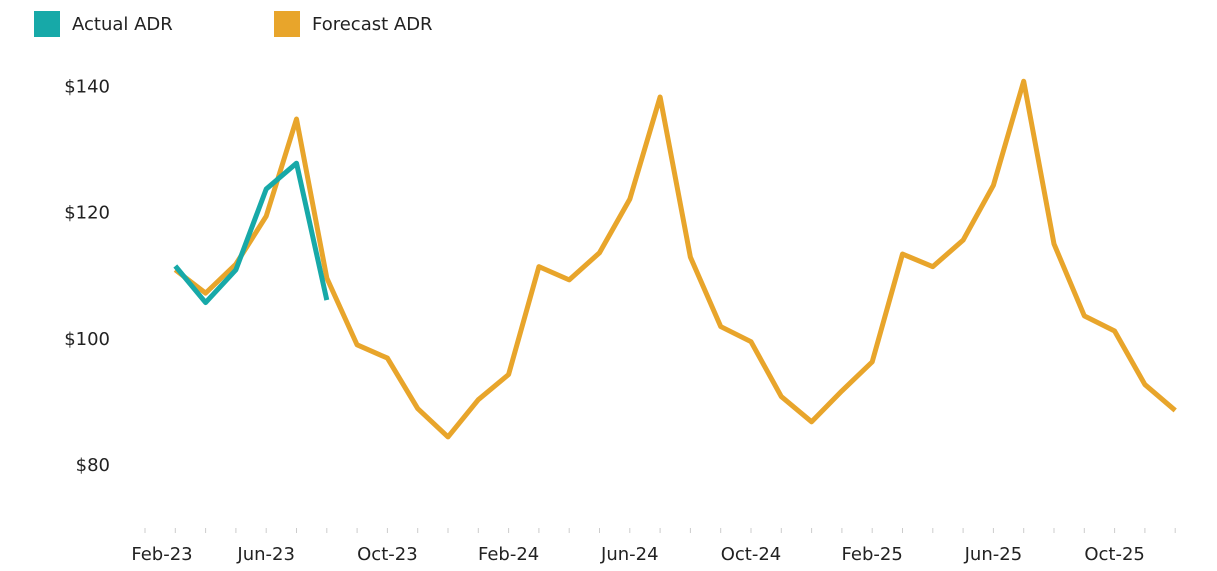 The image size is (1217, 571). I want to click on x-tick-label: Jun-25, so click(993, 554).